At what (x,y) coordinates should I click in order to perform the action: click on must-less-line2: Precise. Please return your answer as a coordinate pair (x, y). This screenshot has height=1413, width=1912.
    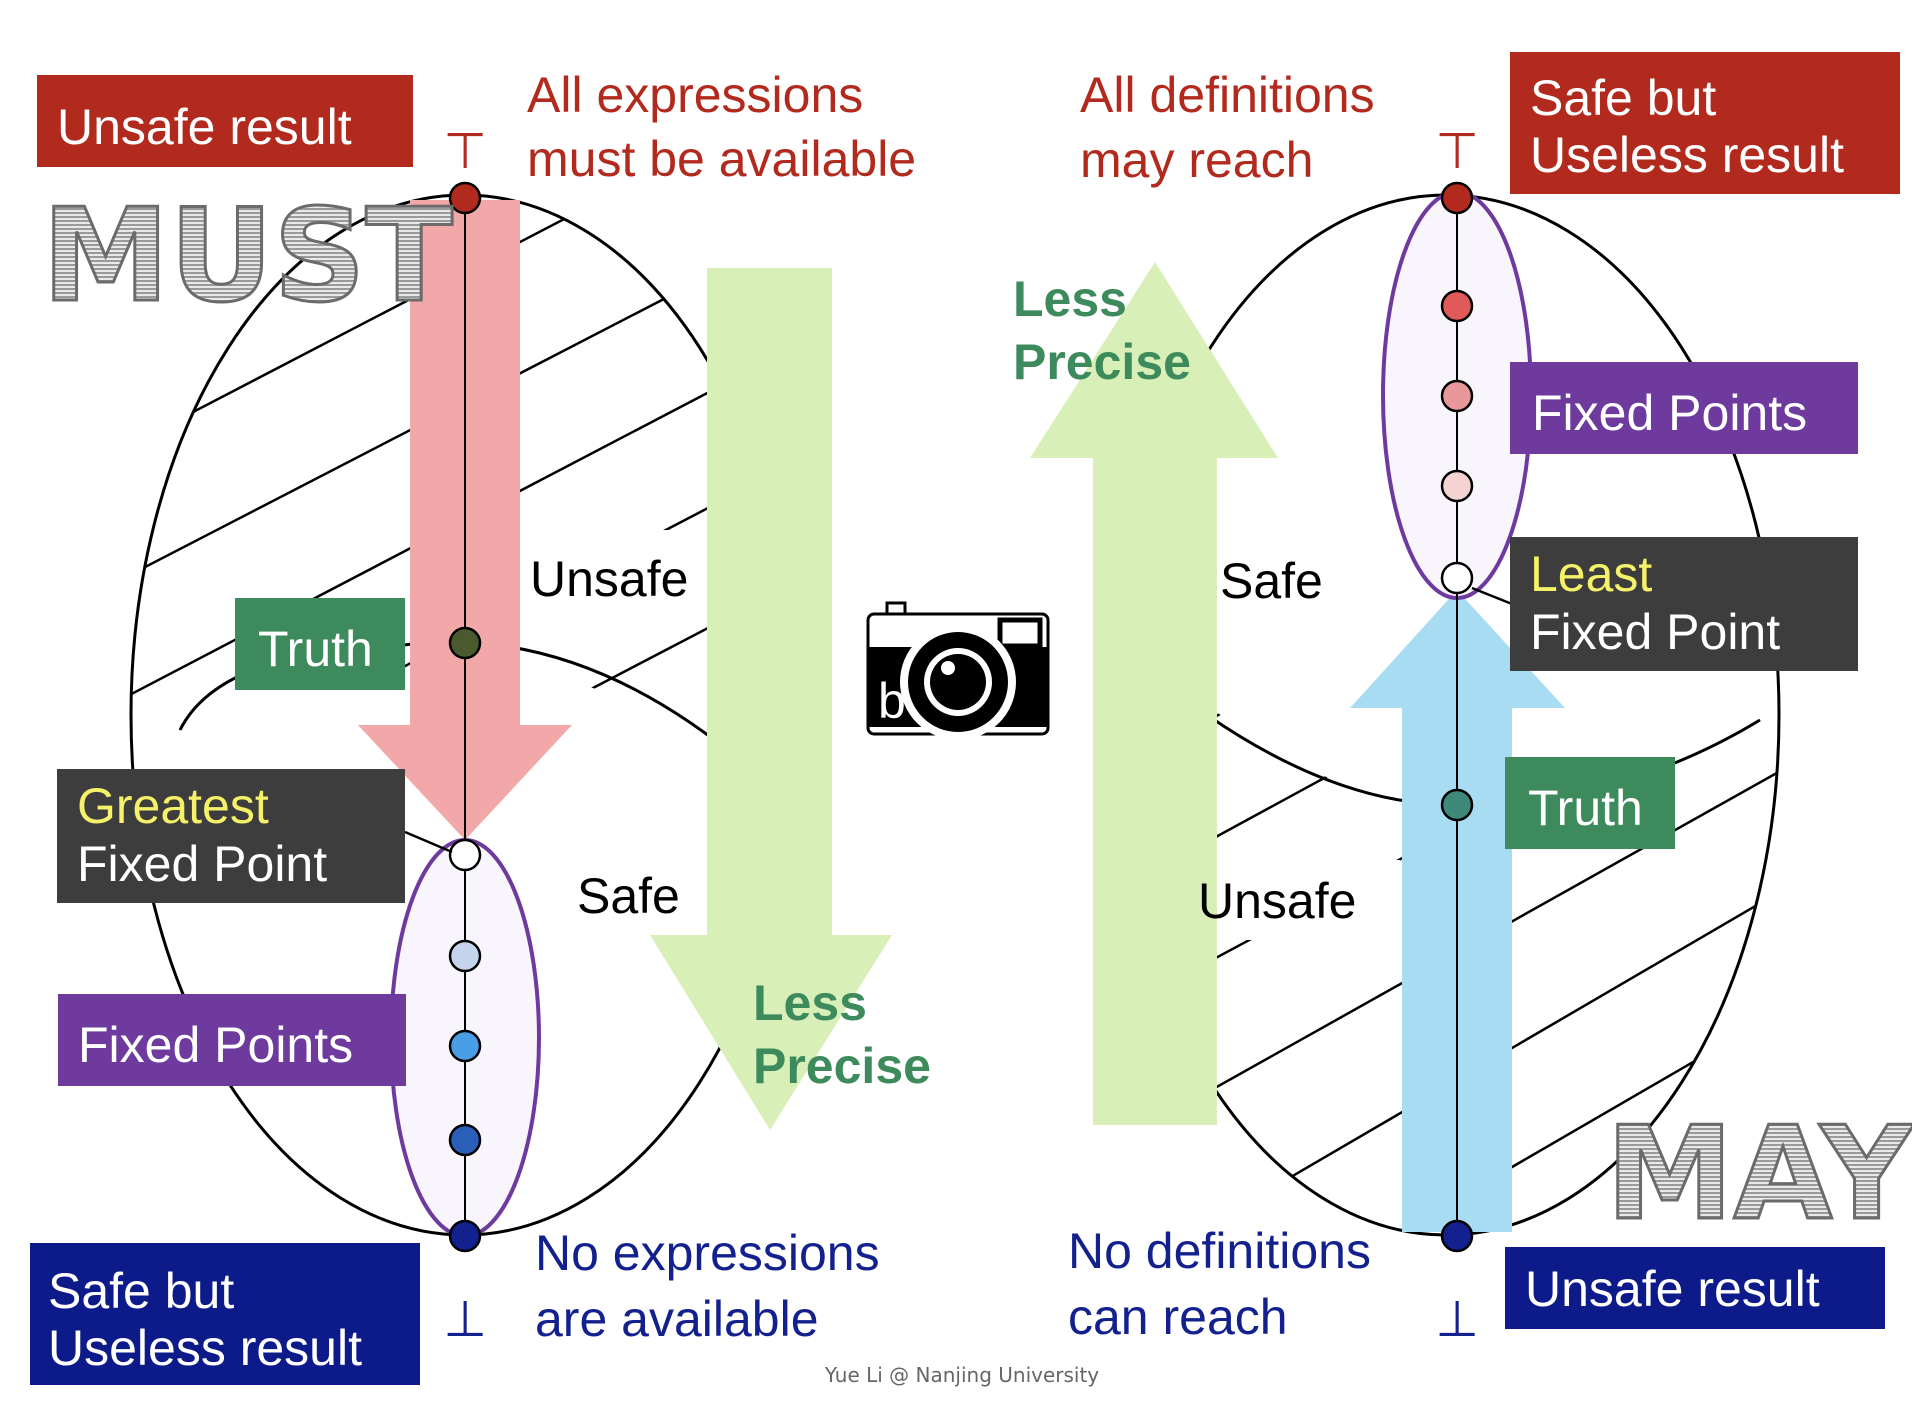
    Looking at the image, I should click on (842, 1066).